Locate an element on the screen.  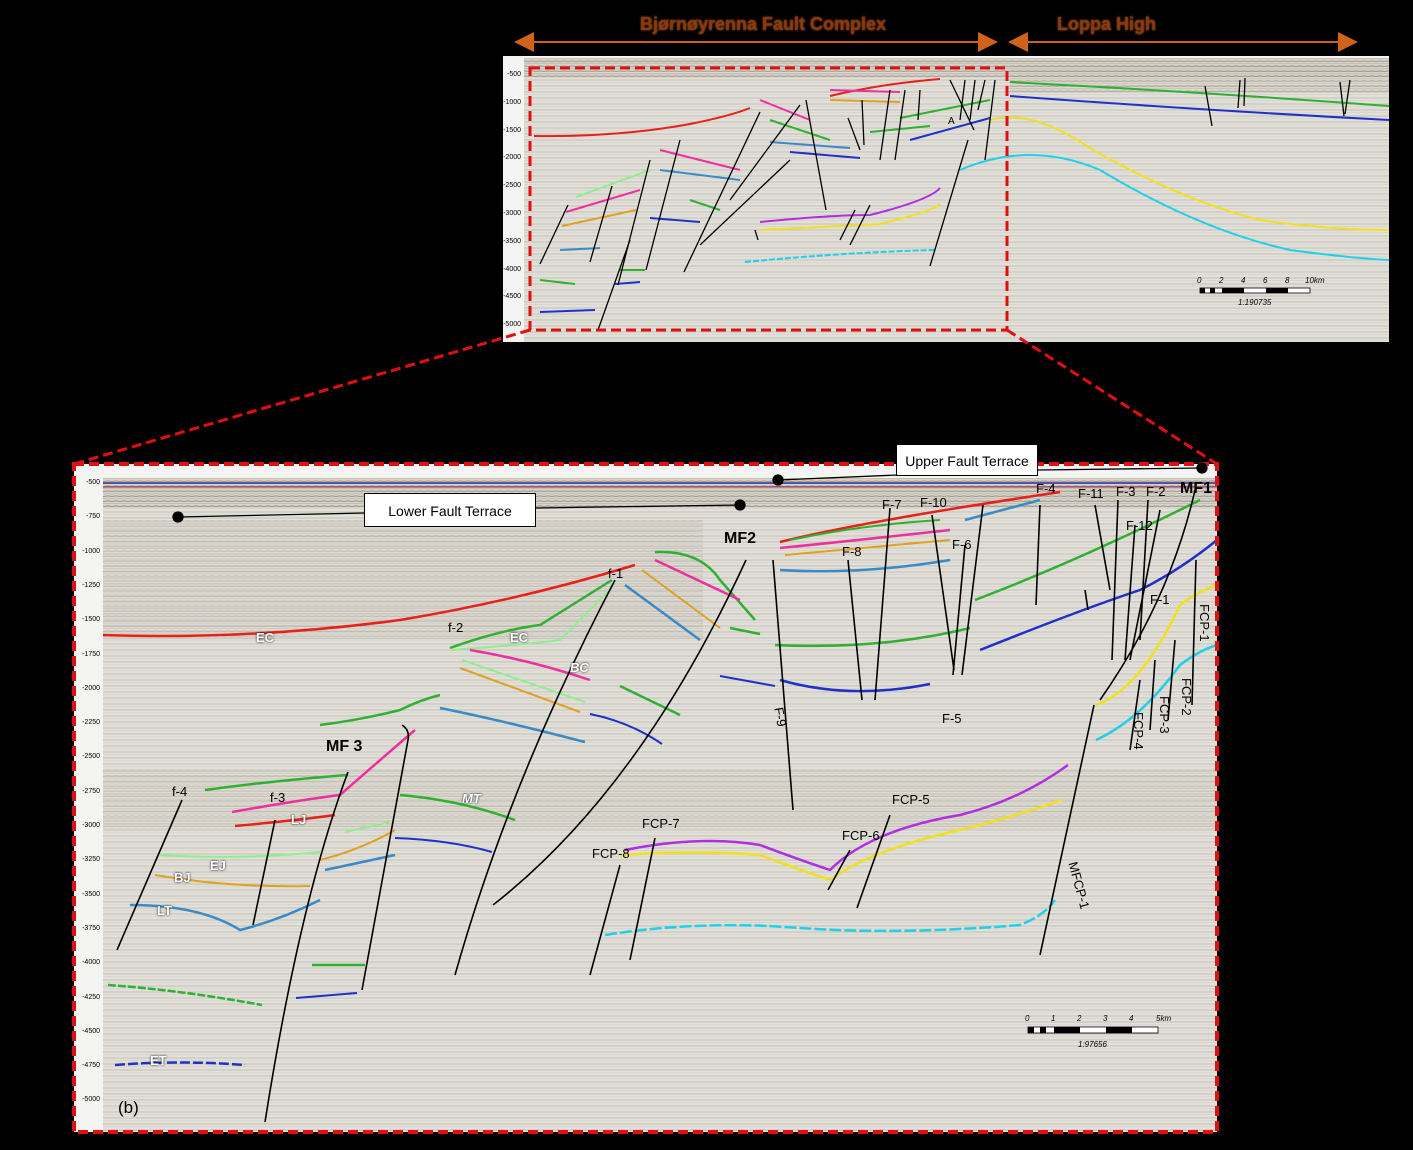
bottom-depth-tick: -1250 is located at coordinates (91, 585).